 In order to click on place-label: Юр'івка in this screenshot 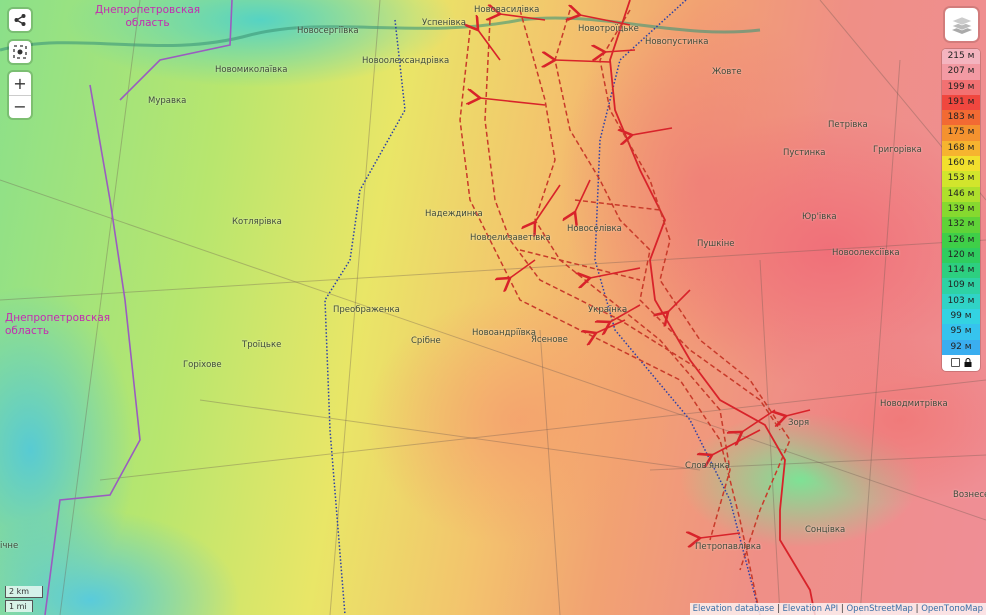, I will do `click(819, 217)`.